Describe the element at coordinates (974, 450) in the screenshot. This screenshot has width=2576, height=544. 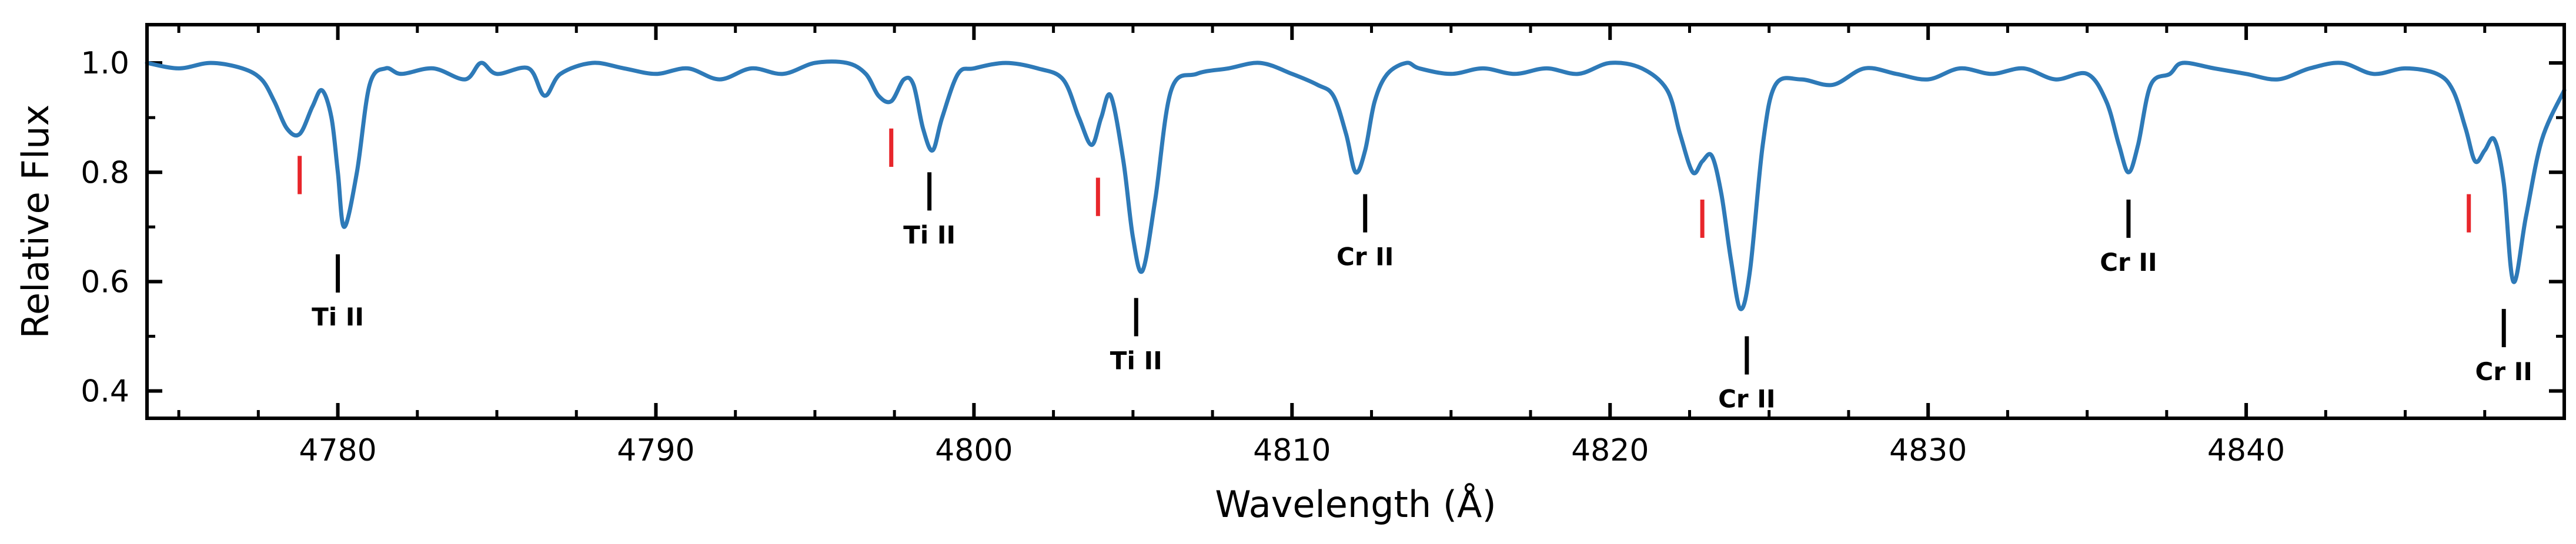
I see `x-tick-label: 4800` at that location.